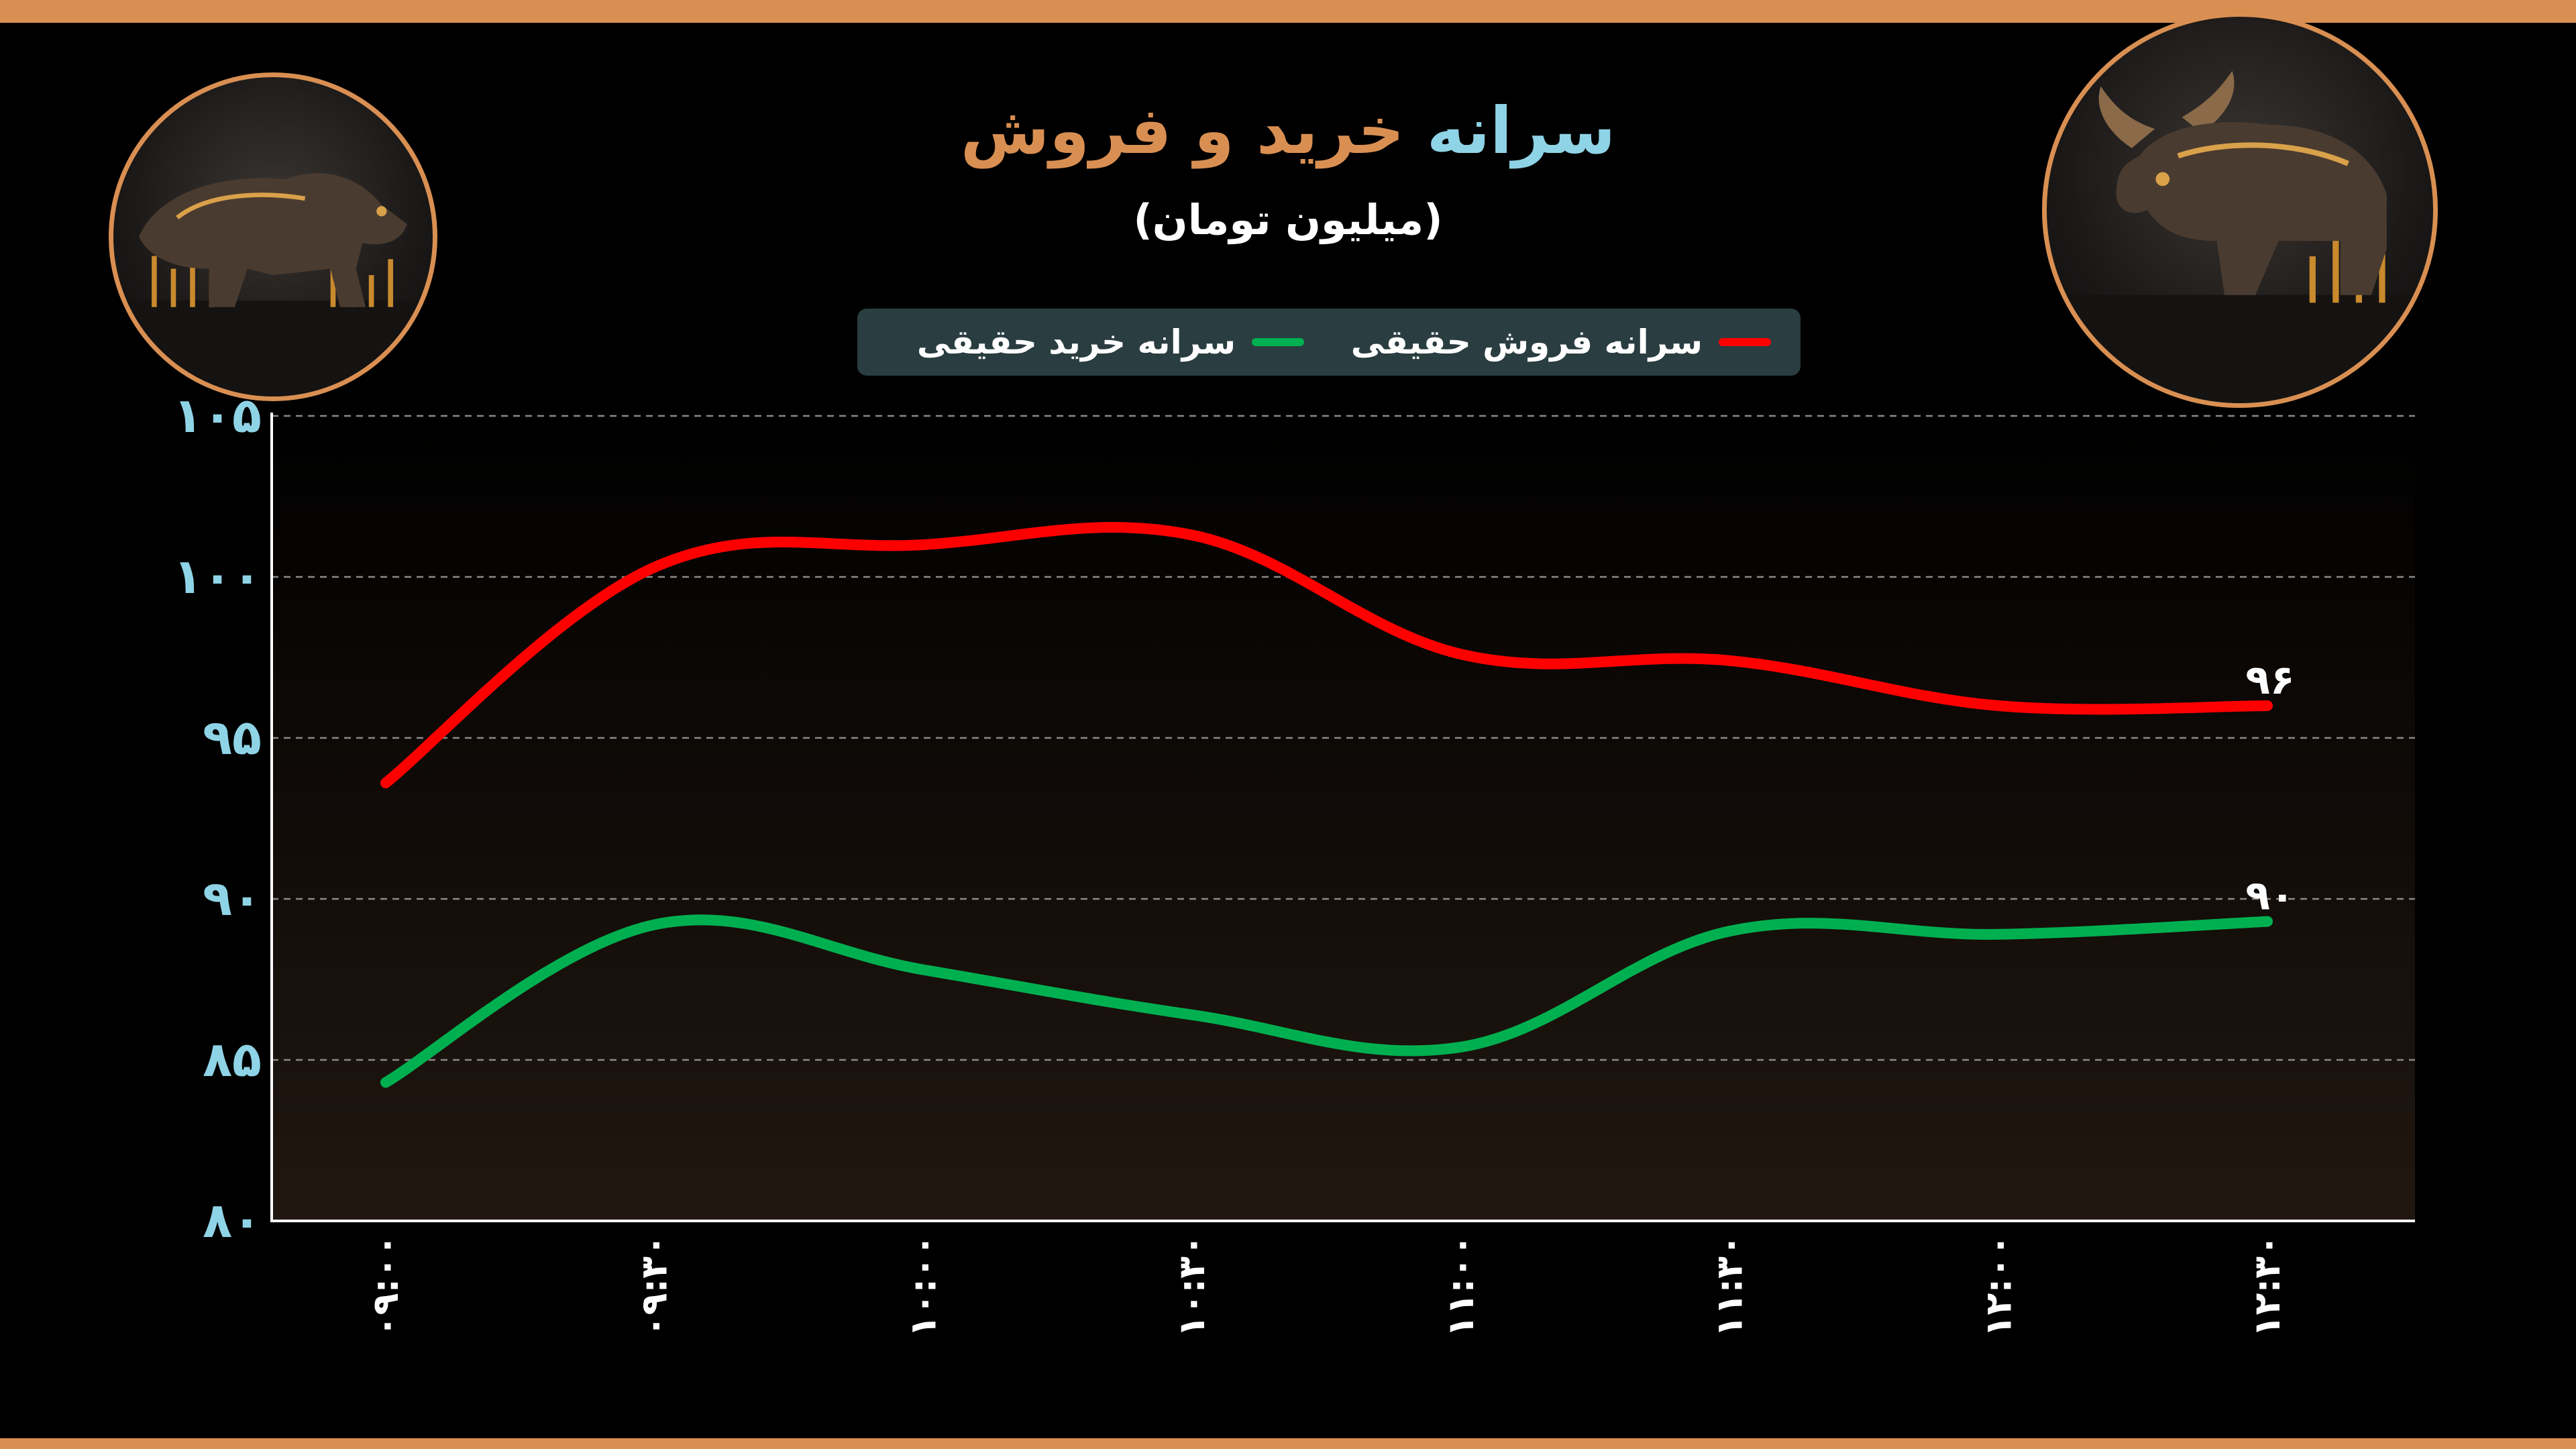 This screenshot has width=2576, height=1449. I want to click on legend-item-buy: سرانه خرید حقیقی, so click(1110, 342).